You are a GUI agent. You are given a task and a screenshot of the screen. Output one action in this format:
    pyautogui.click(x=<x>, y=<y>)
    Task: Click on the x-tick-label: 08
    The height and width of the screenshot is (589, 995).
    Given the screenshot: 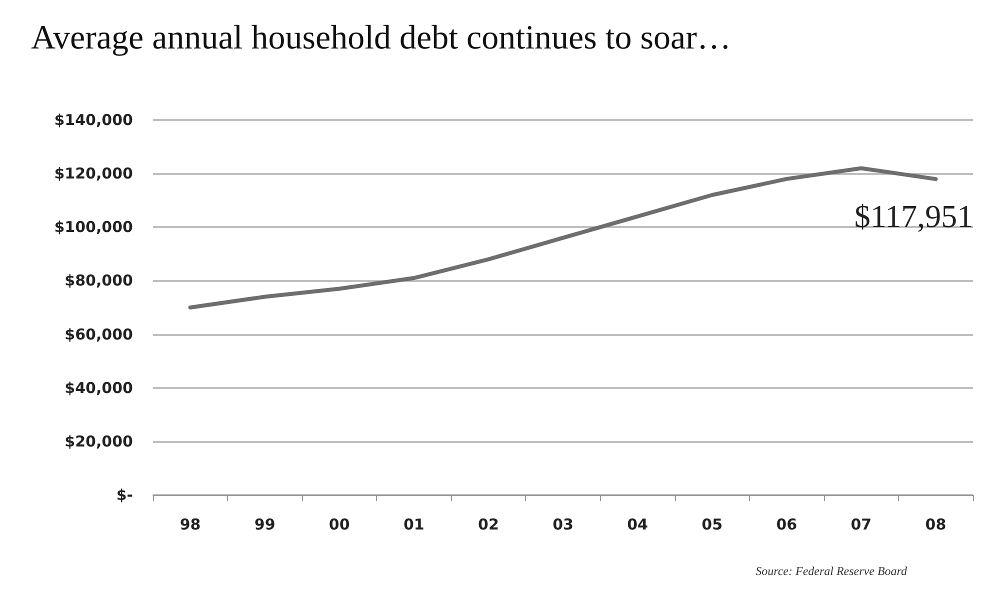 What is the action you would take?
    pyautogui.click(x=935, y=525)
    